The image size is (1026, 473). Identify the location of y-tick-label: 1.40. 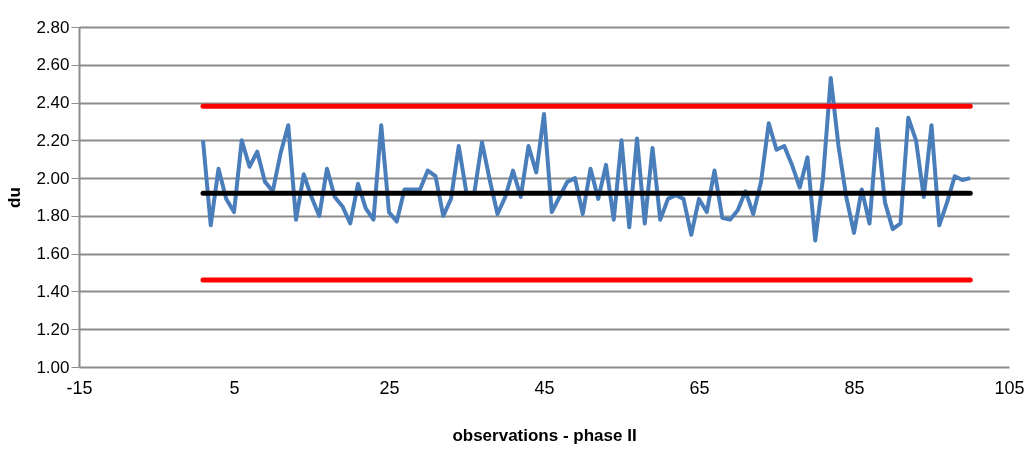
(53, 291).